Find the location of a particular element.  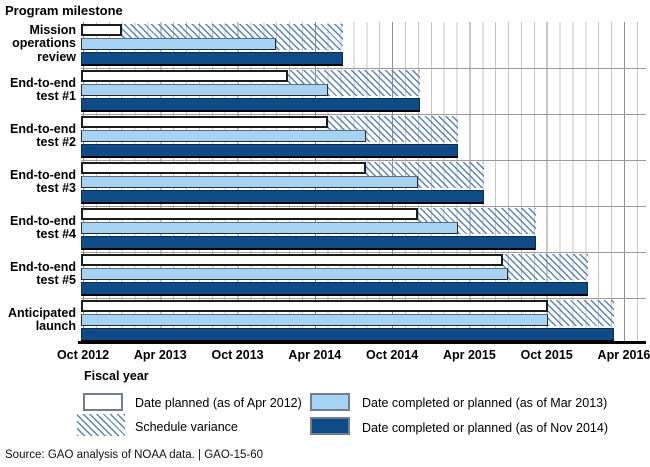

category-label: Anticipated launch is located at coordinates (41, 319).